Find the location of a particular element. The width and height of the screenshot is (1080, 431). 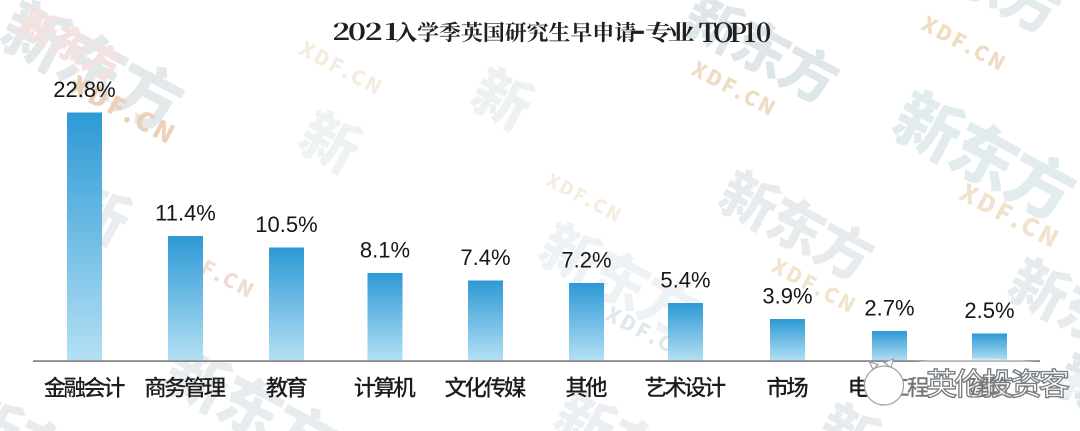

svg-text: 11.4% is located at coordinates (185, 213).